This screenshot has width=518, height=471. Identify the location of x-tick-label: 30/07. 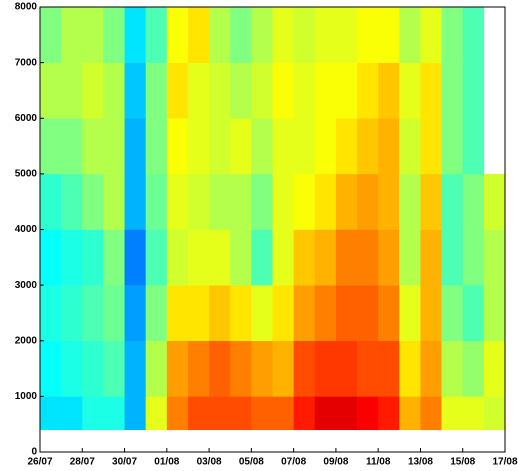
(124, 462).